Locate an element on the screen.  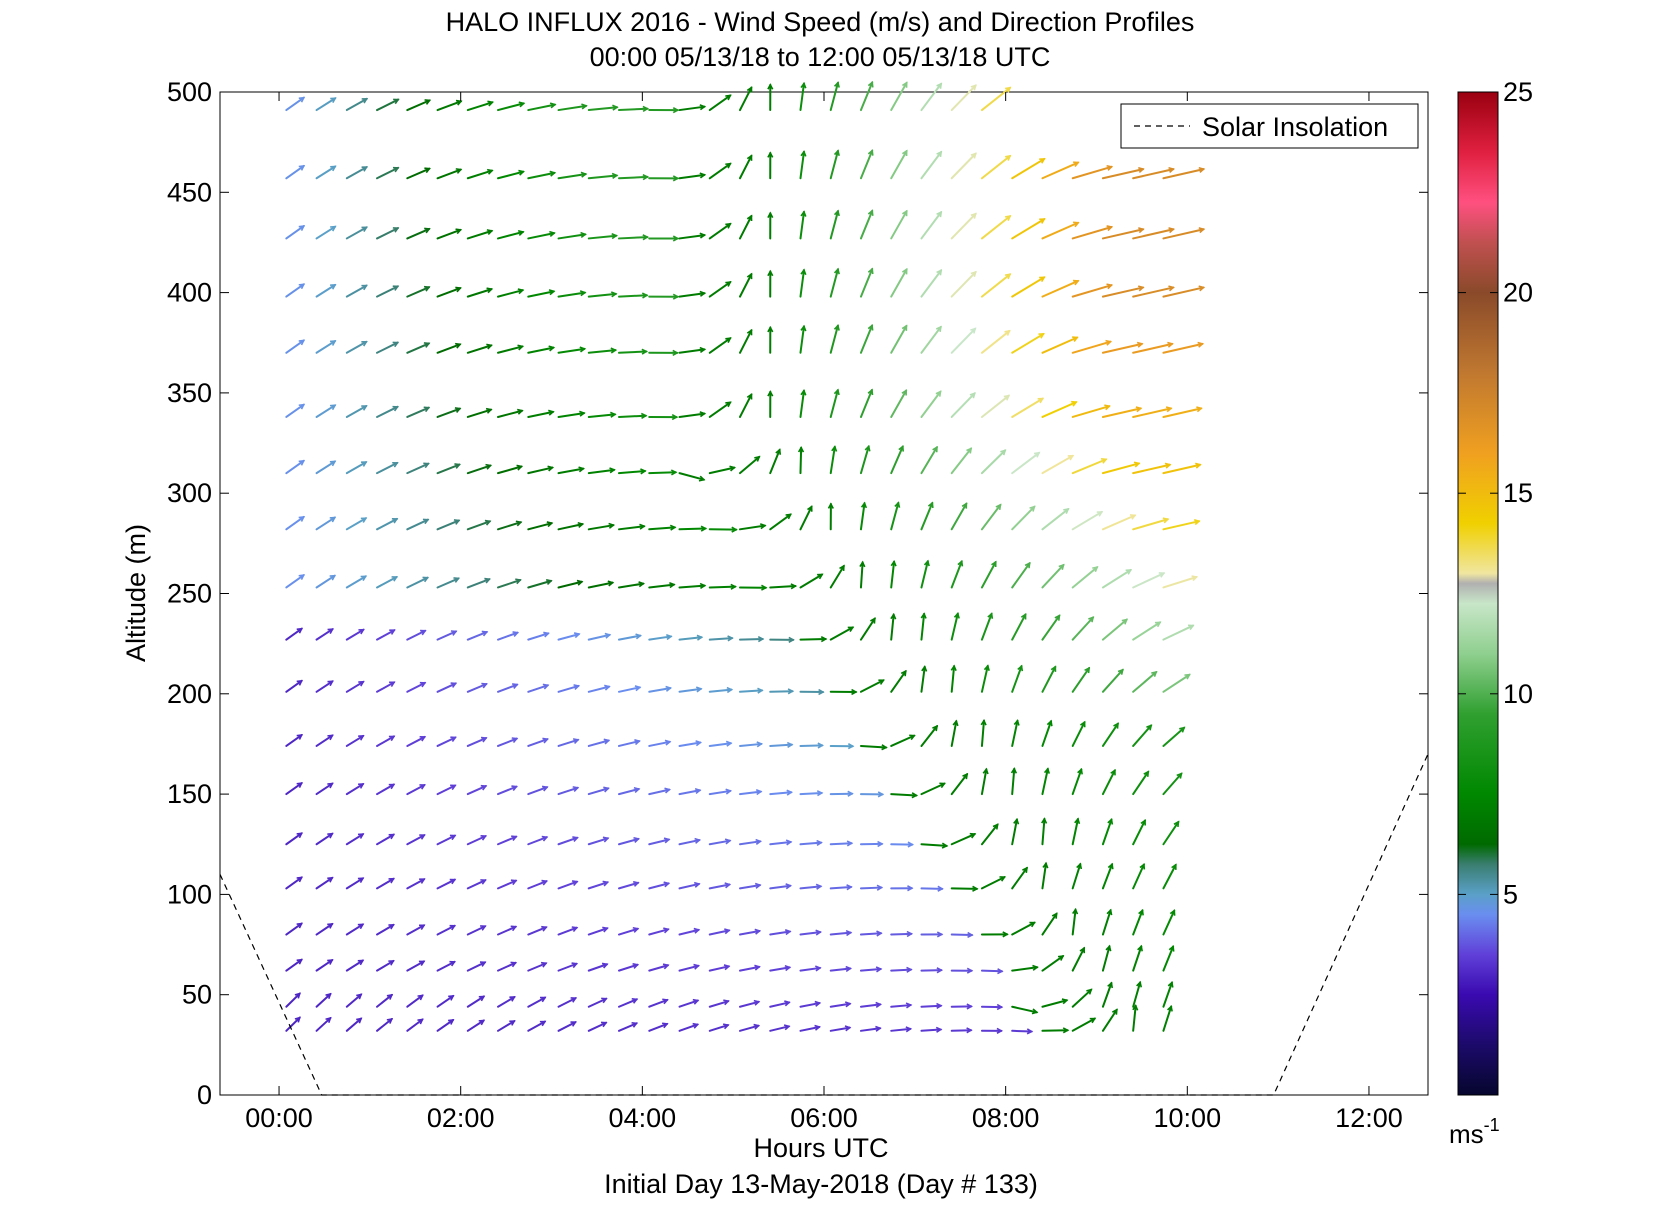
x-tick-label: 10:00 is located at coordinates (1188, 1118).